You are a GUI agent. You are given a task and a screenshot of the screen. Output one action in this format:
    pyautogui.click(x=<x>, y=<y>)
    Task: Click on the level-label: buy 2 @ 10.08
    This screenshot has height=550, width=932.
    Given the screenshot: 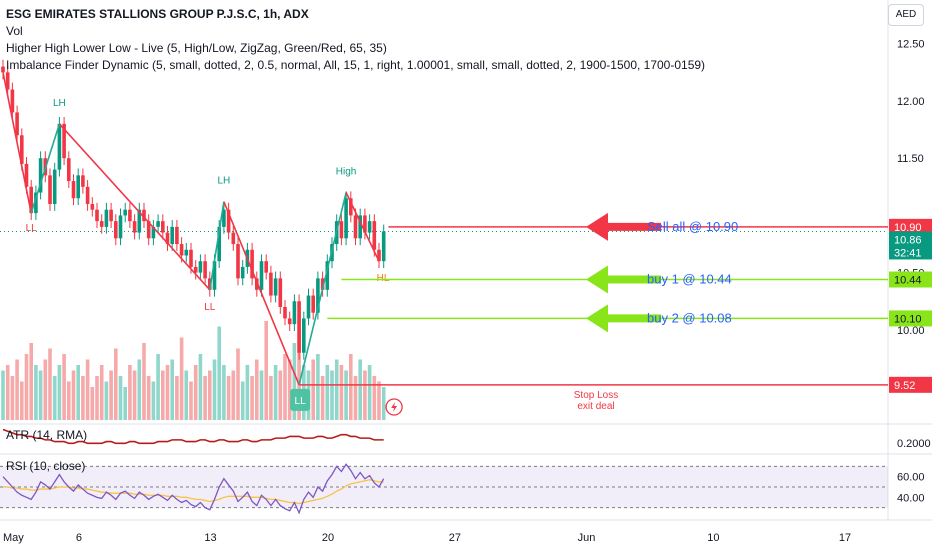 What is the action you would take?
    pyautogui.click(x=689, y=317)
    